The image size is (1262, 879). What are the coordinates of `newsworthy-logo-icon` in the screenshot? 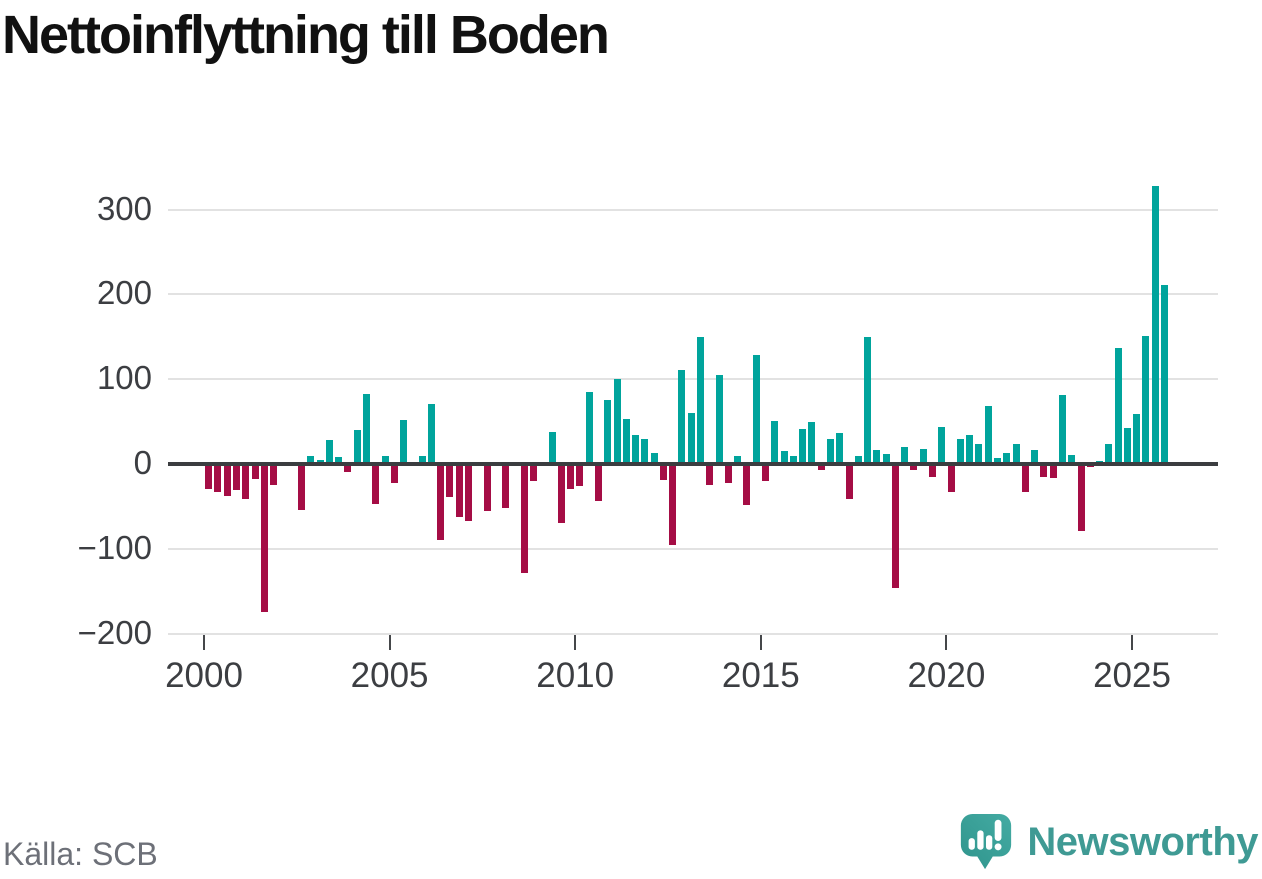 It's located at (986, 841).